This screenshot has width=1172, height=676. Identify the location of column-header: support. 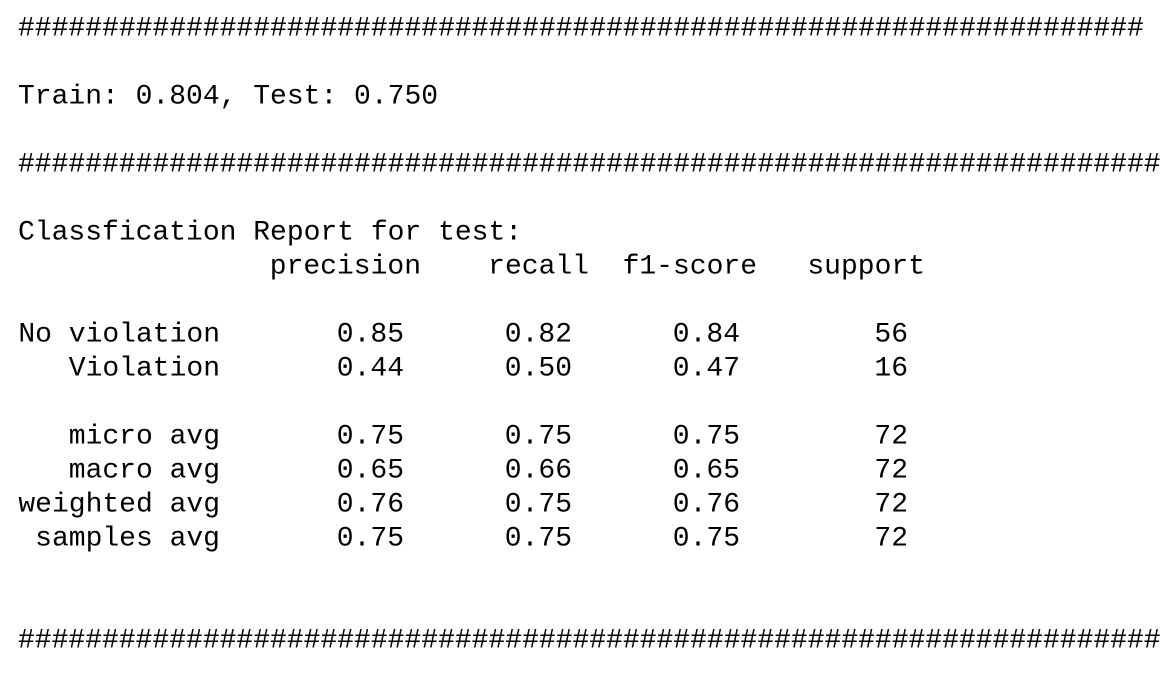
(866, 266).